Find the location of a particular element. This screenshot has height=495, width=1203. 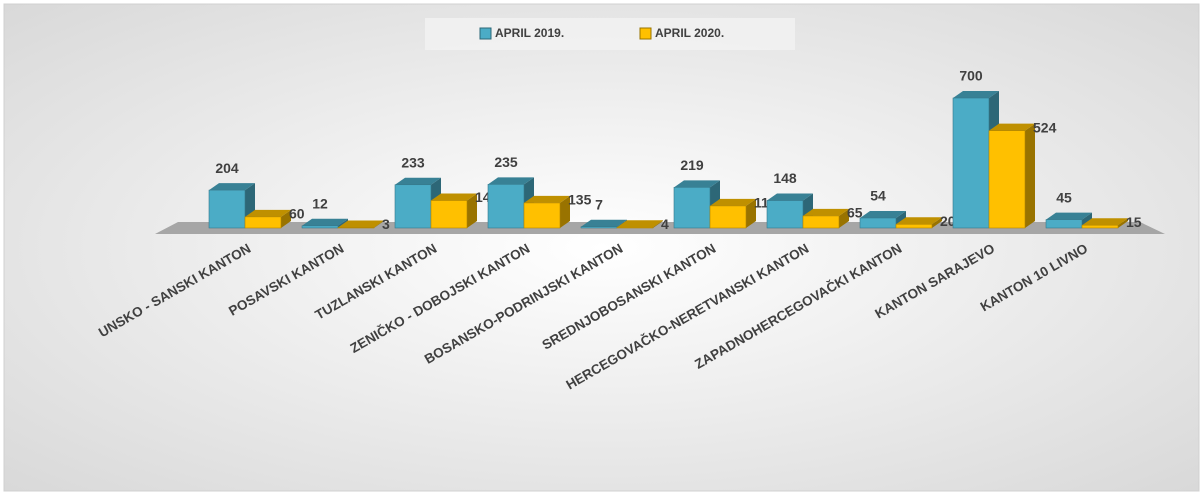

data-label: 54 is located at coordinates (878, 196).